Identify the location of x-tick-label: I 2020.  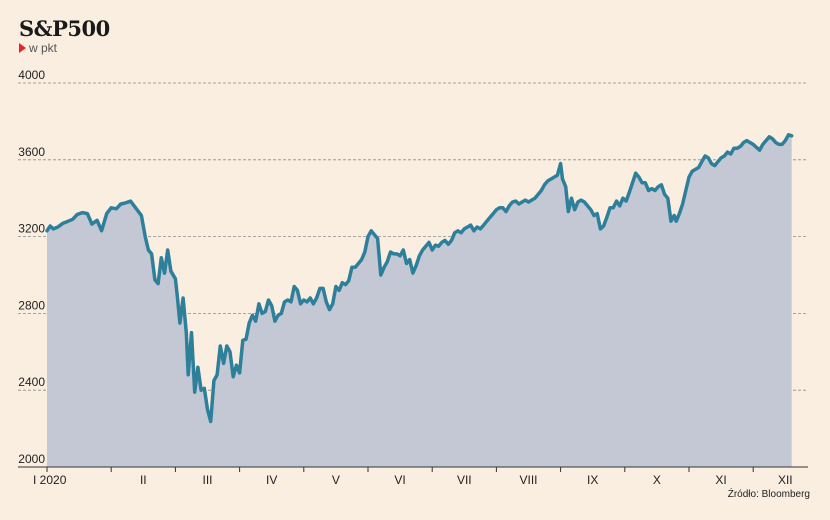
(50, 480).